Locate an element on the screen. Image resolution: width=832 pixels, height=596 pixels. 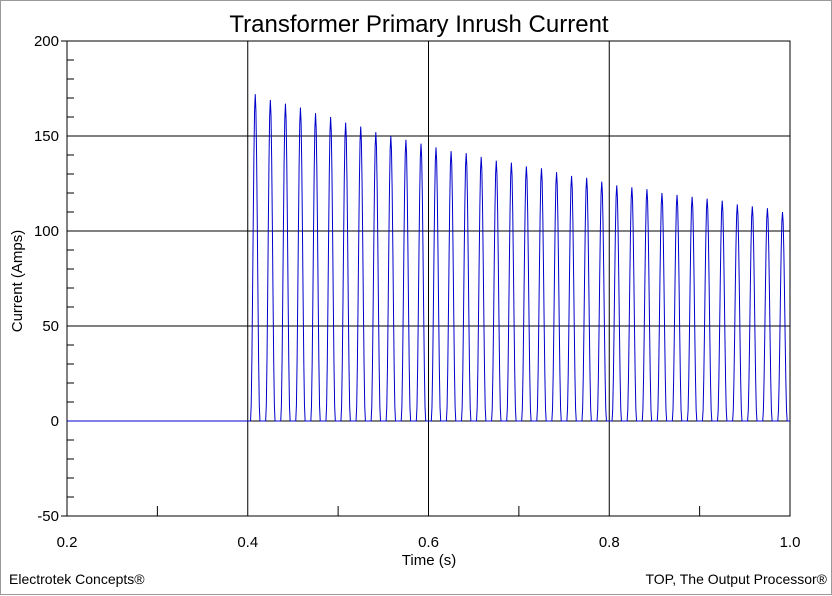
y-tick-label: 200 is located at coordinates (46, 41).